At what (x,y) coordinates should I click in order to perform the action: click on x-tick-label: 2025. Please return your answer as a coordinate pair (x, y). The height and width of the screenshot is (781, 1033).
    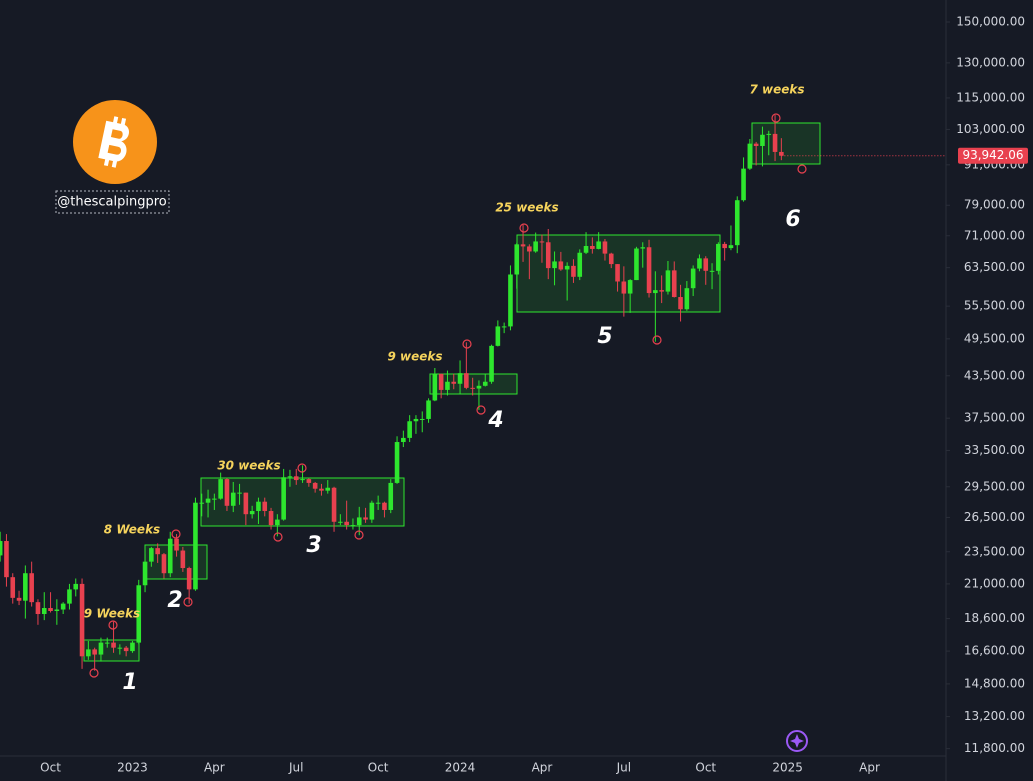
    Looking at the image, I should click on (787, 768).